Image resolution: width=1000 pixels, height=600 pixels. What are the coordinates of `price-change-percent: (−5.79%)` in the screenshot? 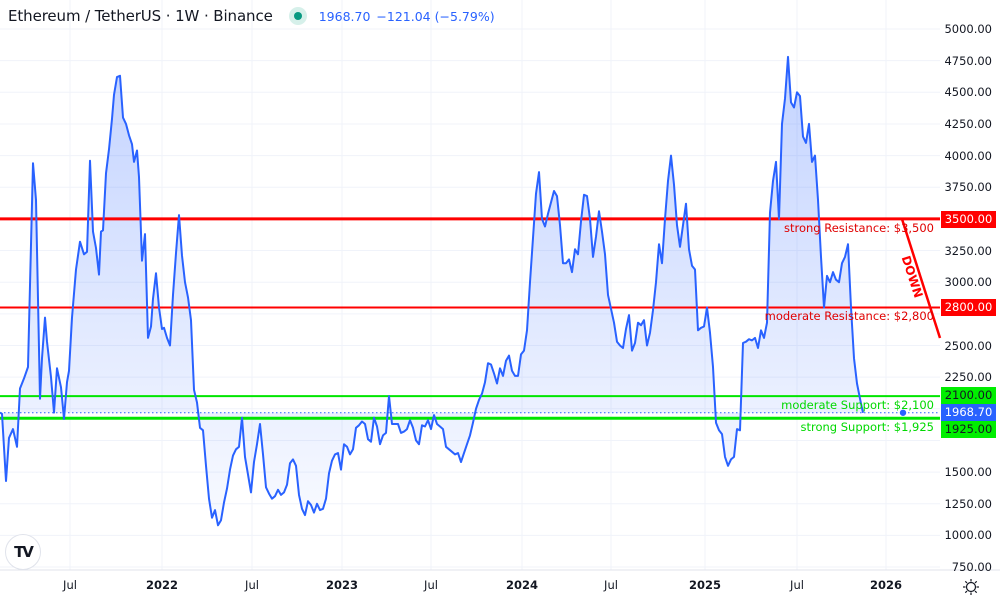 It's located at (464, 16).